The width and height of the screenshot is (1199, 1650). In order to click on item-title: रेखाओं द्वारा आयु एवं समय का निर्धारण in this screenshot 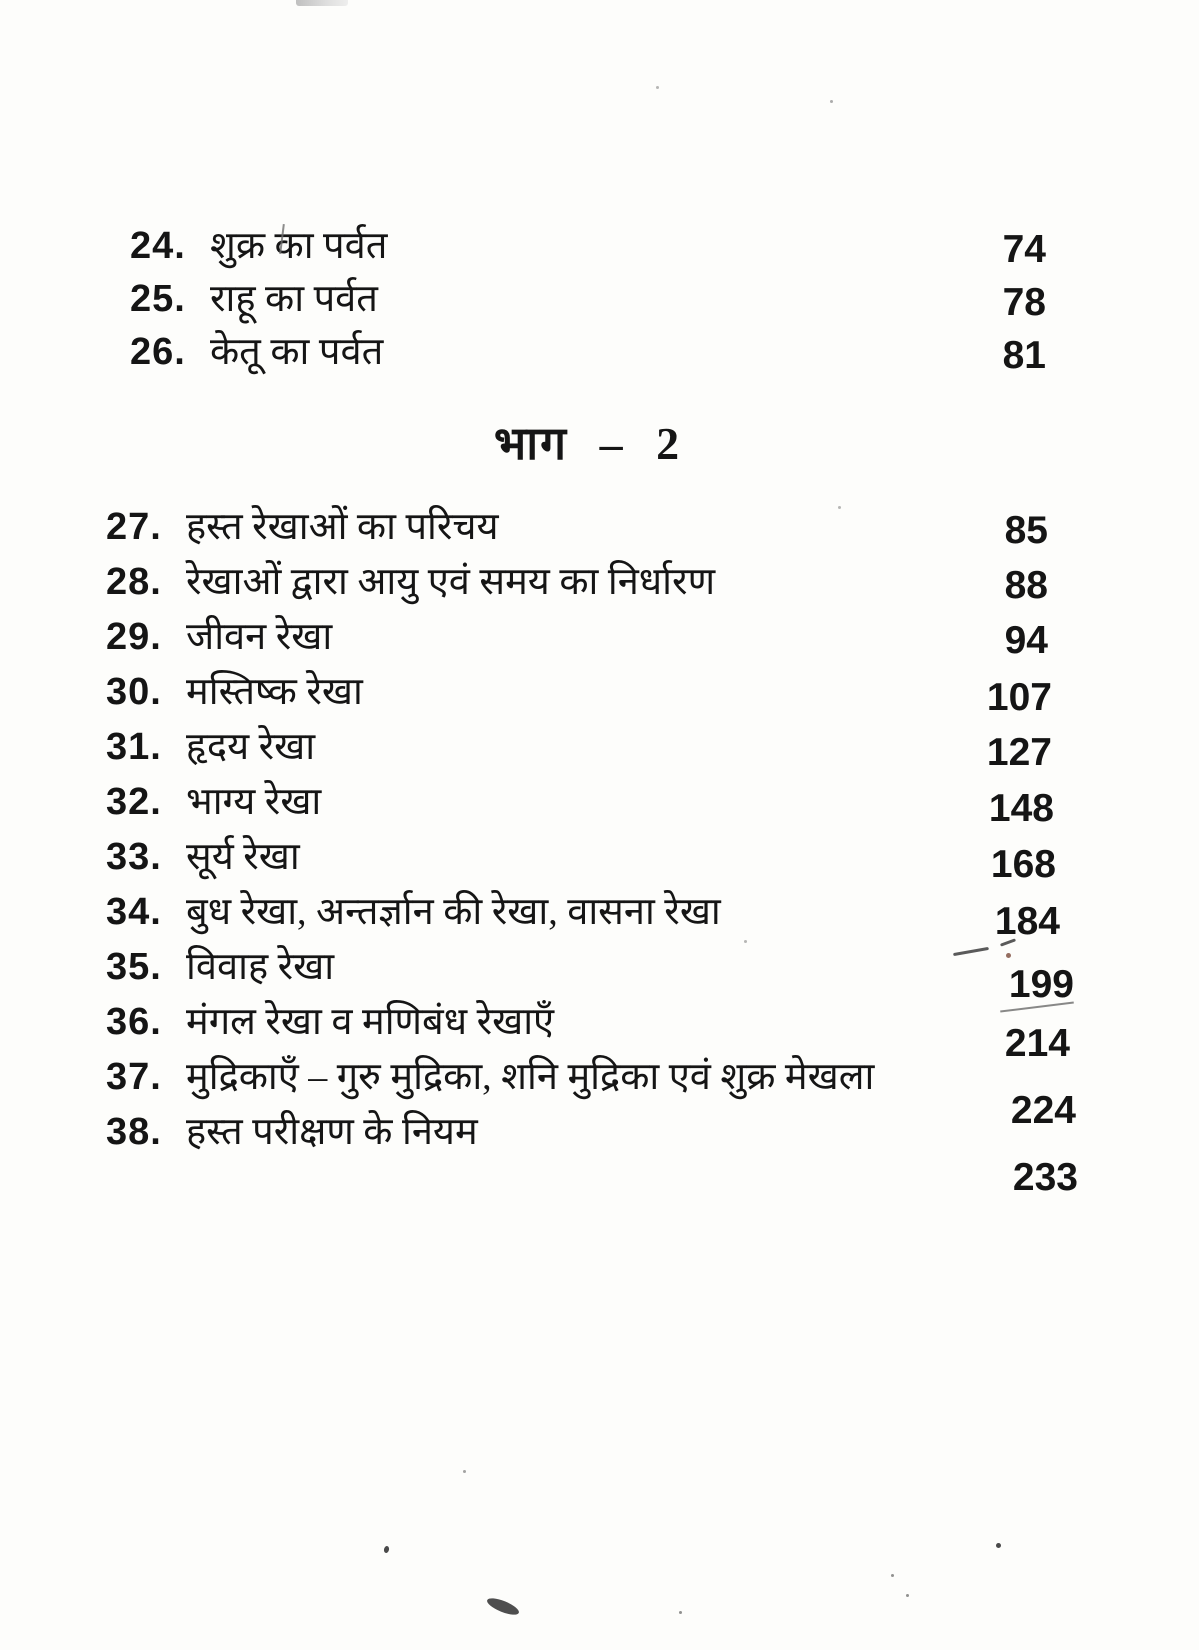, I will do `click(451, 582)`.